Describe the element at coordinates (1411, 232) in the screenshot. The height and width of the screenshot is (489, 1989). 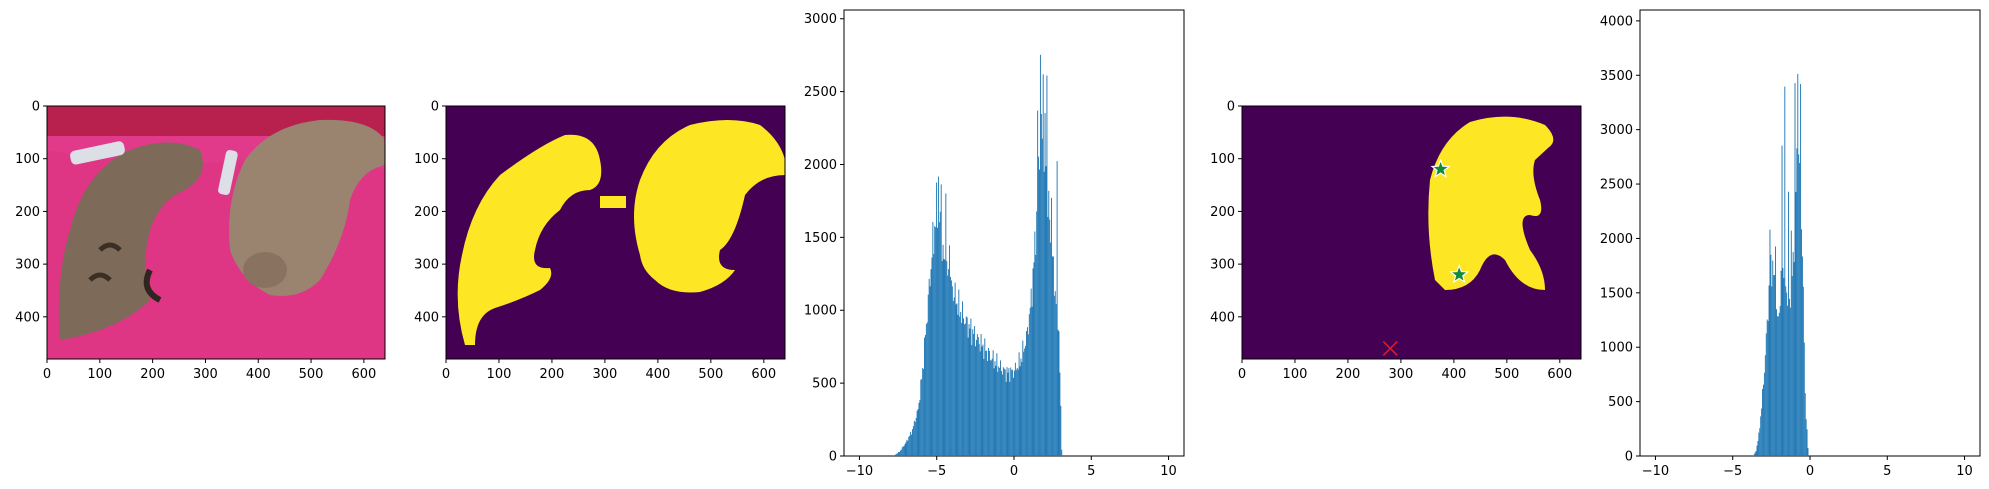
I see `mask-panel-right-cat` at that location.